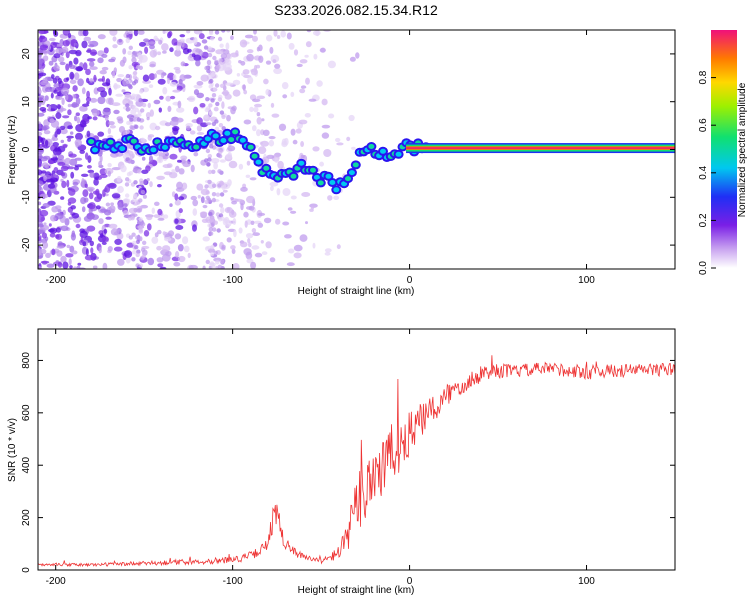 The height and width of the screenshot is (600, 750). Describe the element at coordinates (26, 360) in the screenshot. I see `snr-y-tick-label: 800` at that location.